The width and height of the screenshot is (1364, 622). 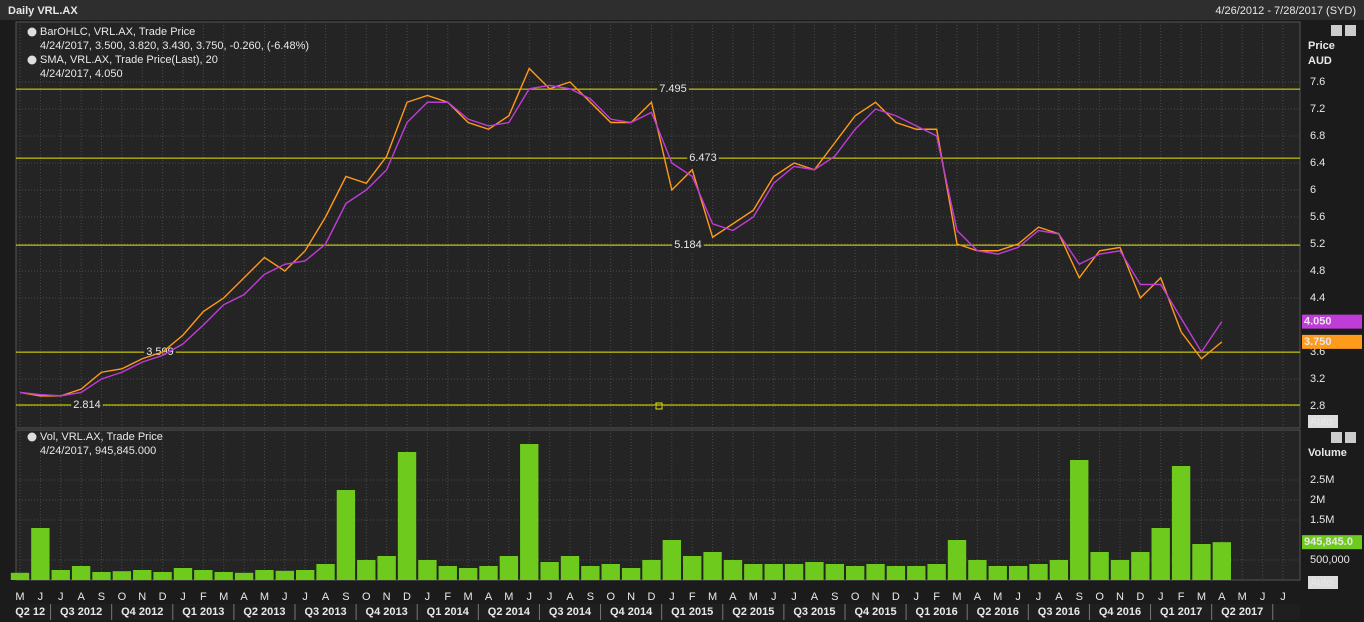 What do you see at coordinates (1317, 500) in the screenshot?
I see `y-tick-label: 2M` at bounding box center [1317, 500].